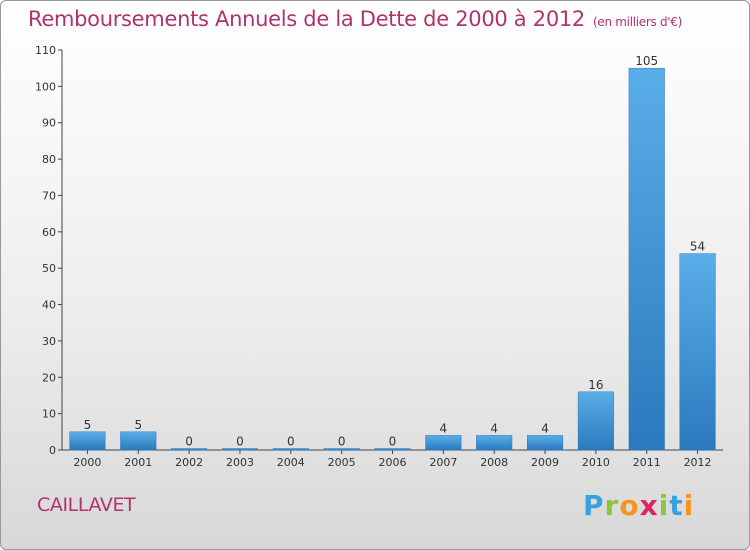 This screenshot has height=550, width=750. I want to click on x-tick-label: 2012, so click(698, 462).